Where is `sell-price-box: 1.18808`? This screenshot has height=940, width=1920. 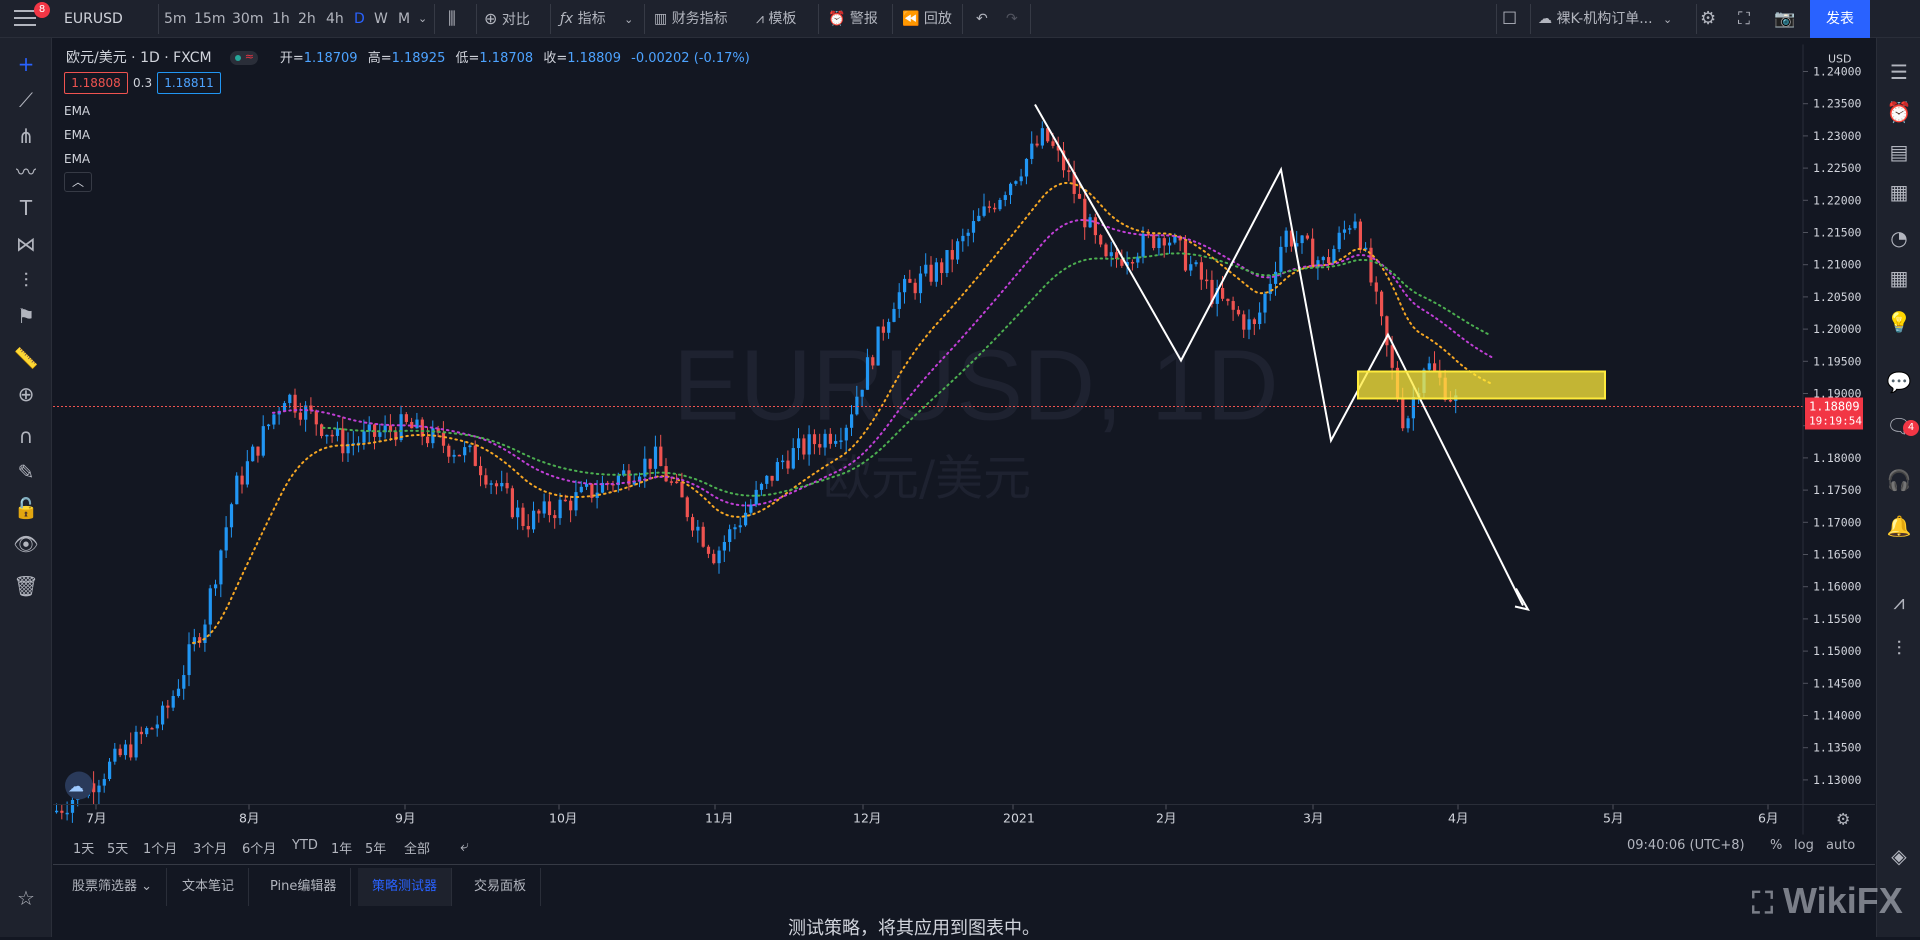 sell-price-box: 1.18808 is located at coordinates (96, 83).